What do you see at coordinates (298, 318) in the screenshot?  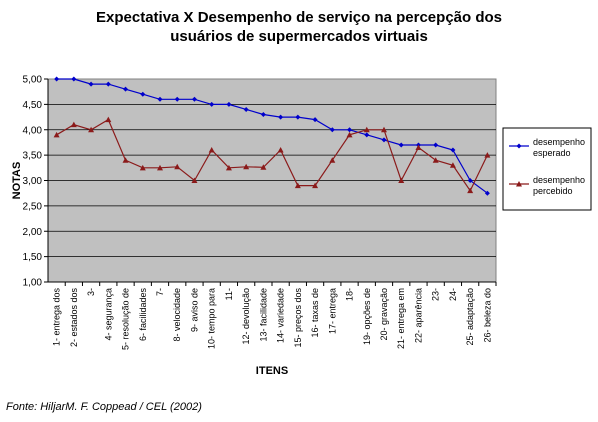 I see `x-tick-label: 15- preços dos` at bounding box center [298, 318].